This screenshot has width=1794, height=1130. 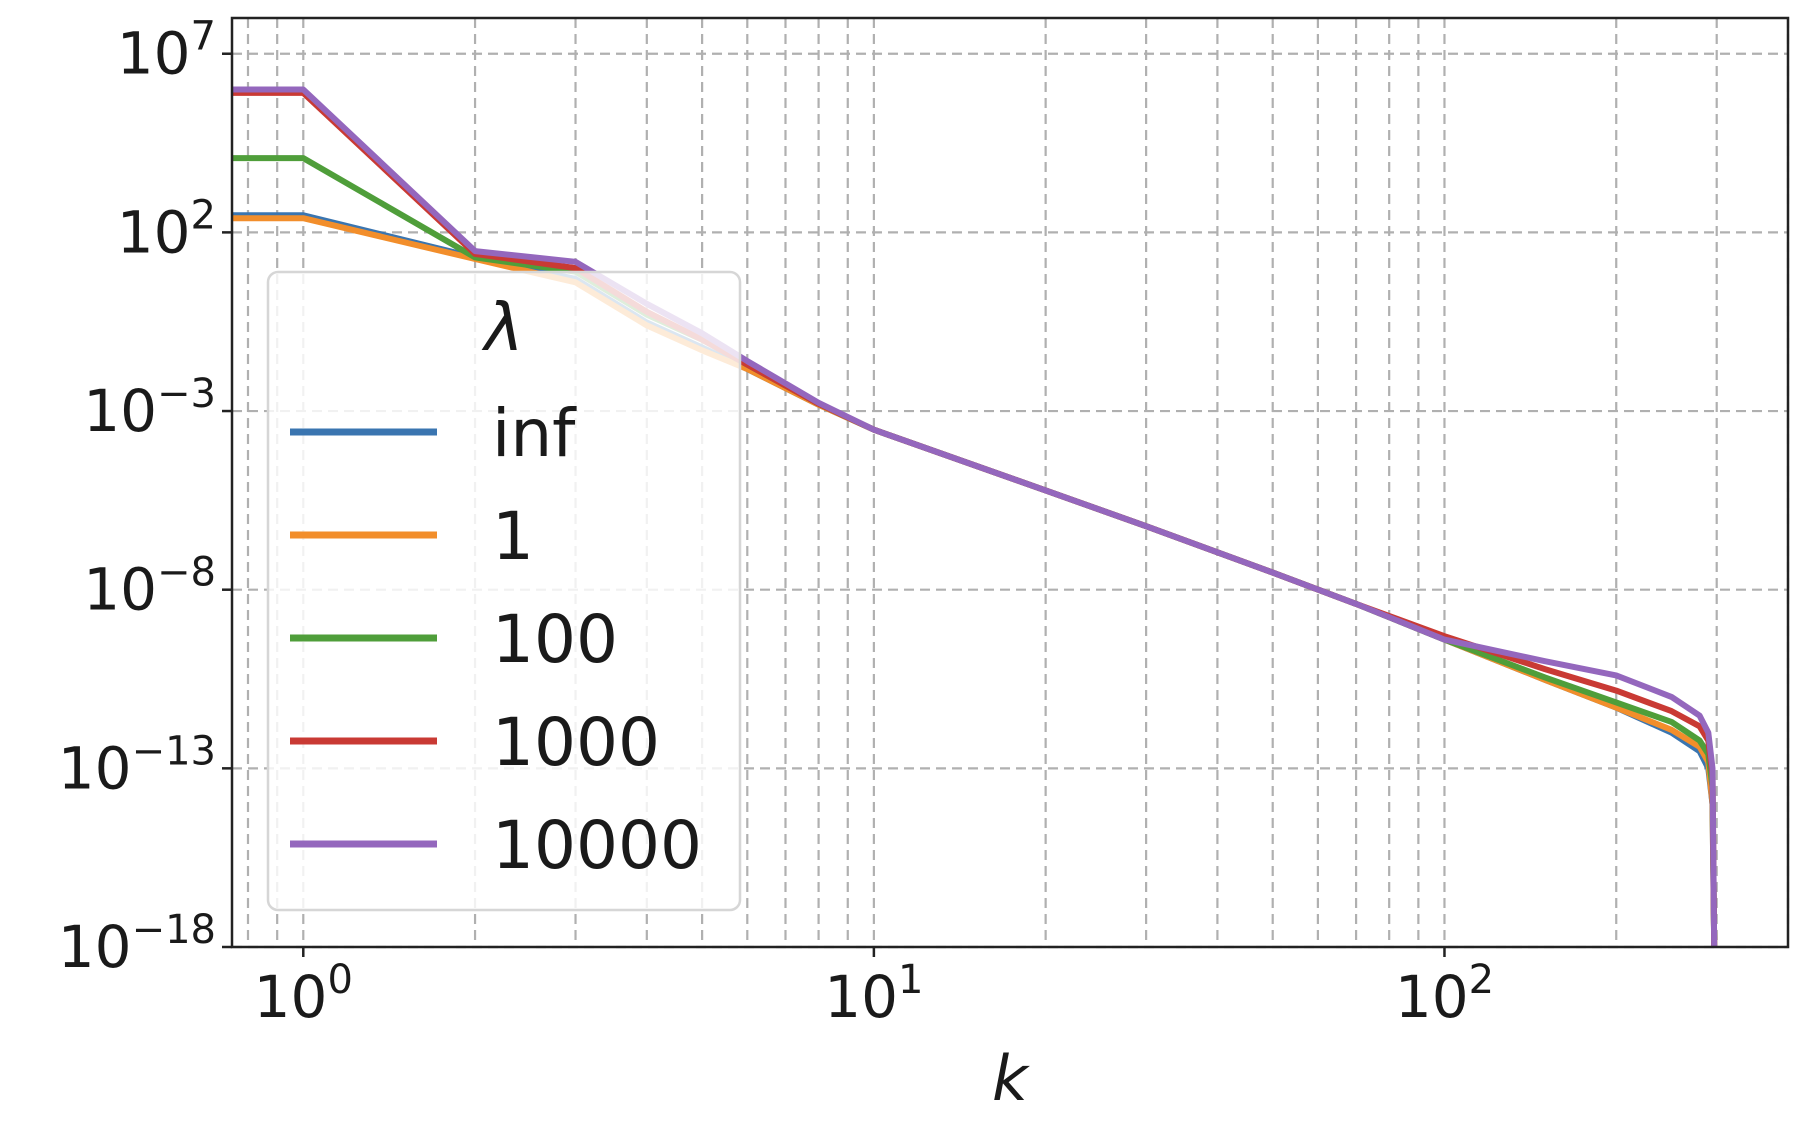 I want to click on x-axis-label: k, so click(x=1011, y=1078).